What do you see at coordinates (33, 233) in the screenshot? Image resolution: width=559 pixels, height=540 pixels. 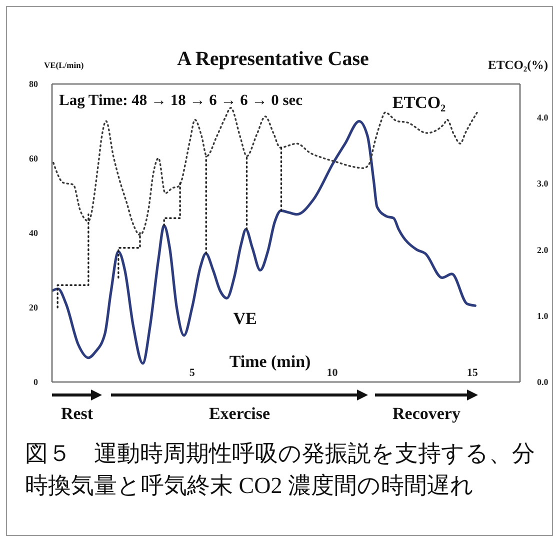 I see `y-tick-label: 40` at bounding box center [33, 233].